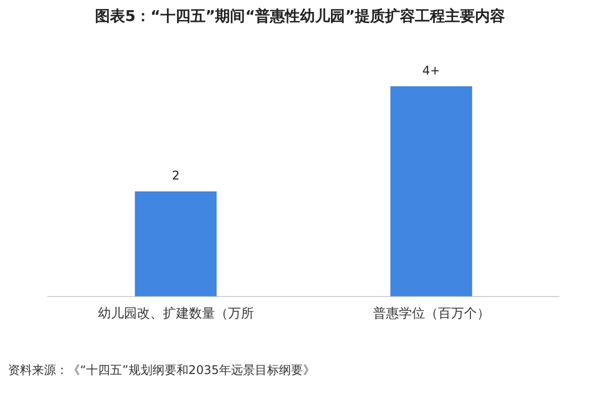 The image size is (600, 408). I want to click on chart-title: 图表5：“十四五”期间“普惠性幼儿园”提质扩容工程主要内容, so click(300, 16).